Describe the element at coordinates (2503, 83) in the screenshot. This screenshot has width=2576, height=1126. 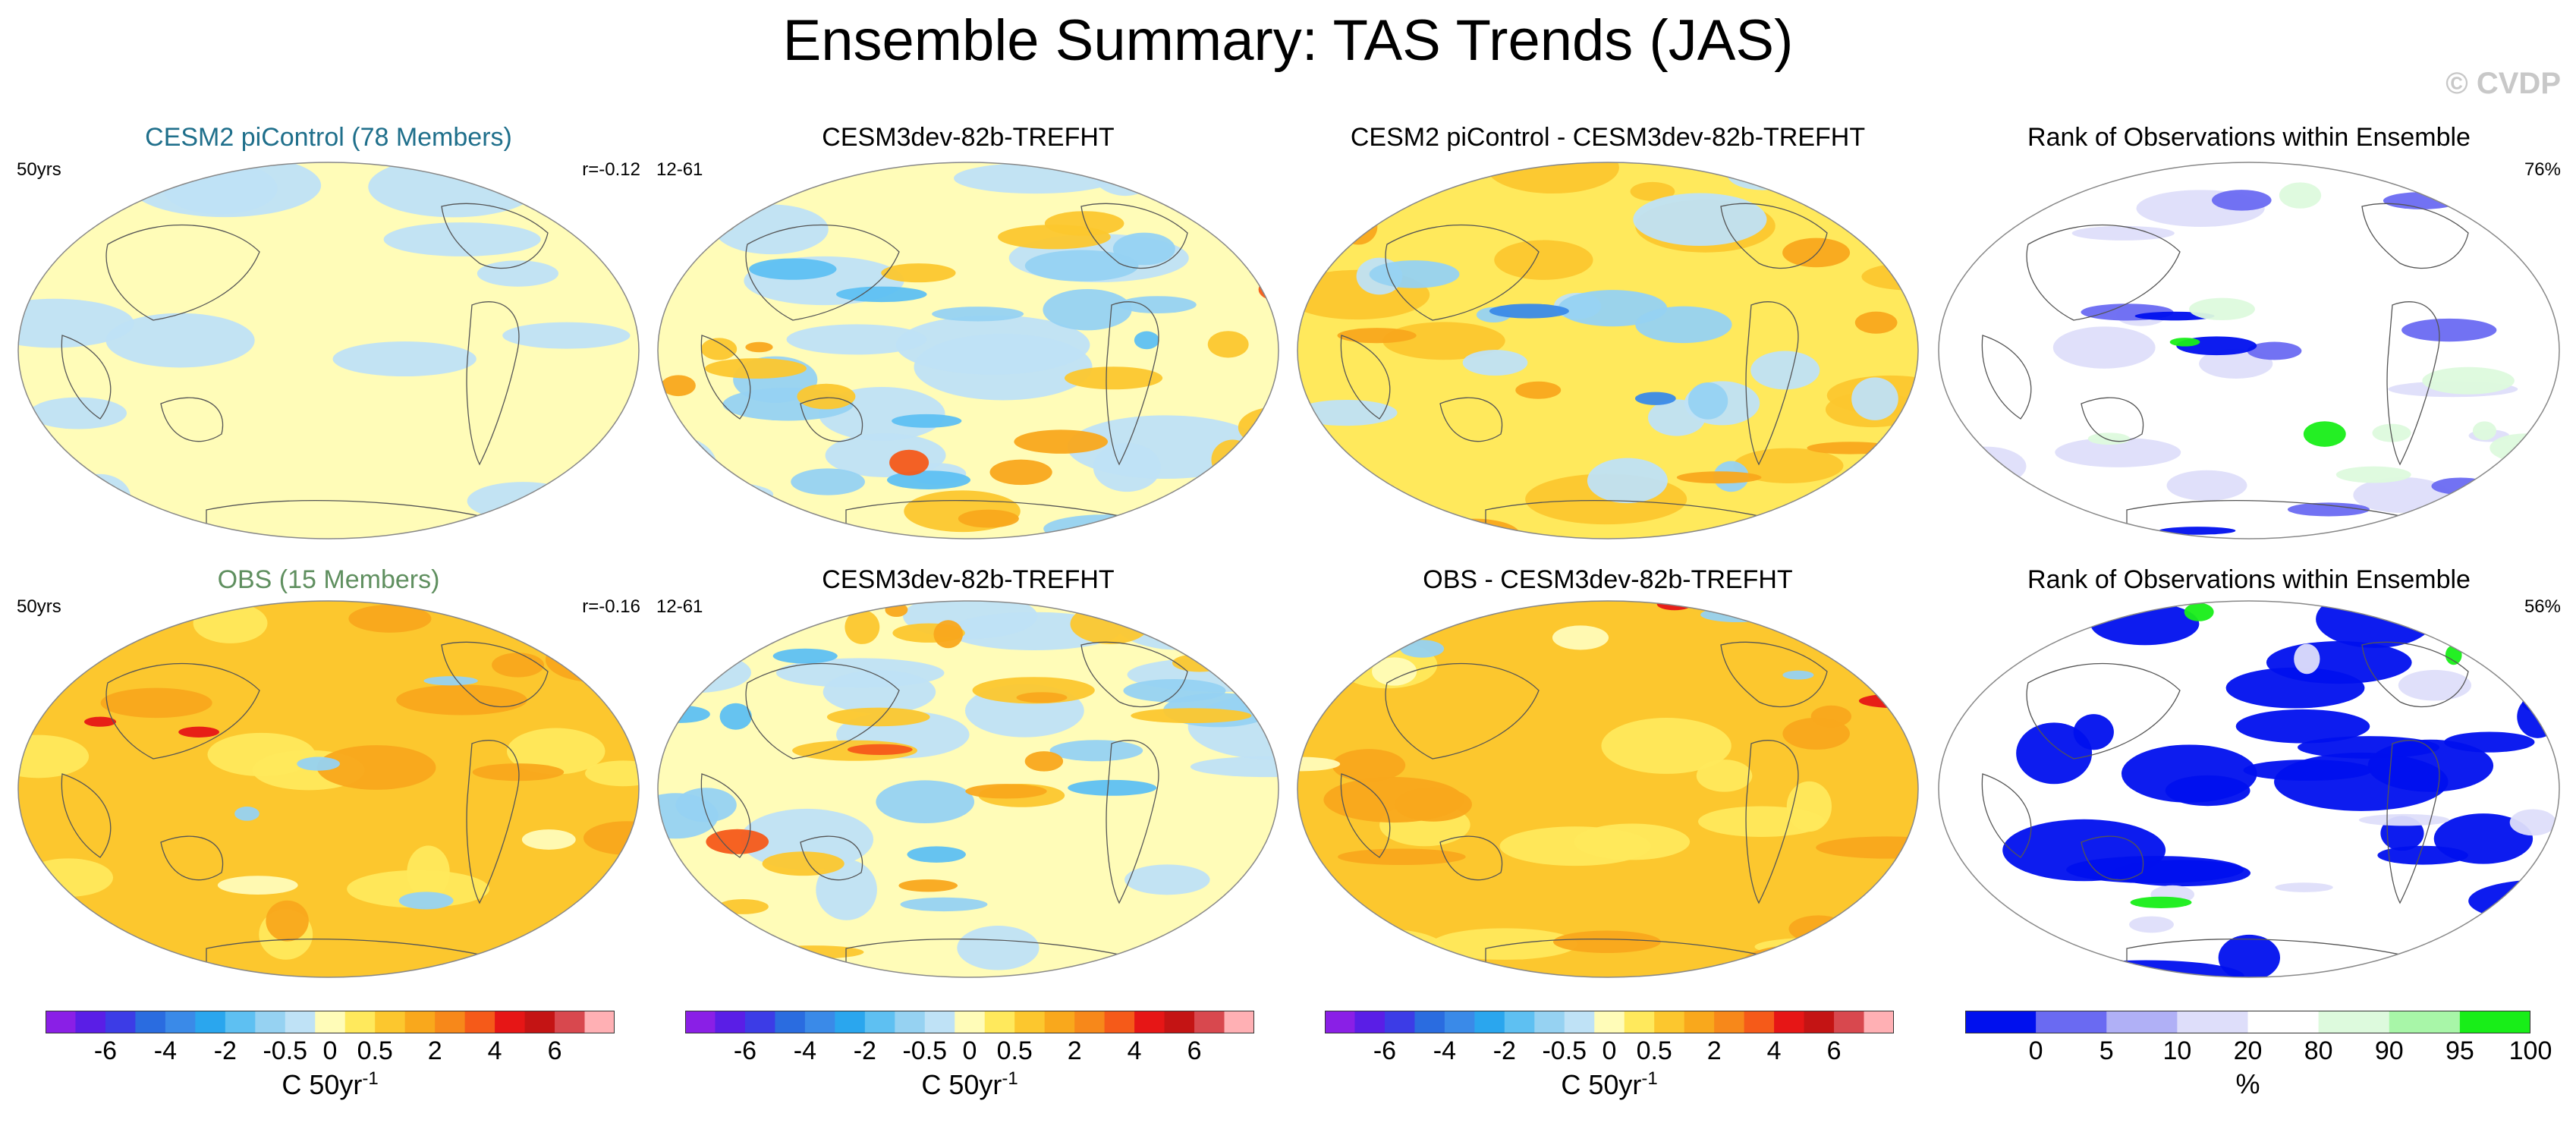
I see `cvdp-watermark: © CVDP` at that location.